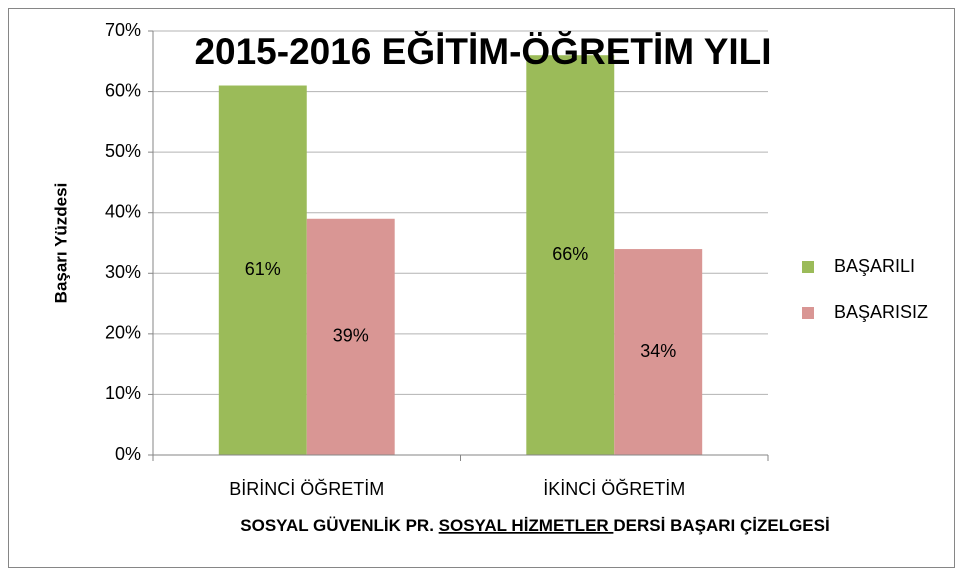 The height and width of the screenshot is (576, 960). I want to click on y-tick-label: 10%, so click(123, 393).